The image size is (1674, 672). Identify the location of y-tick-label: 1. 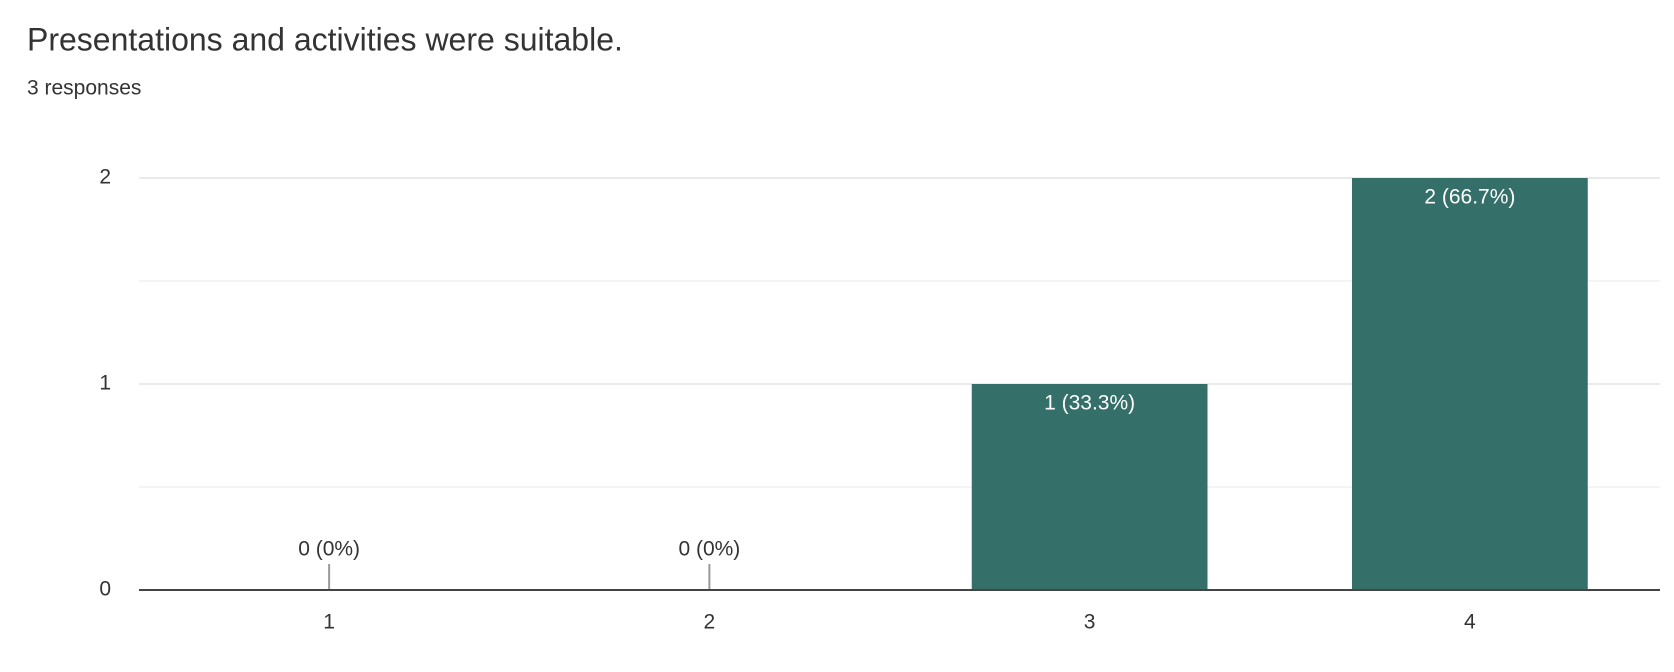
(105, 383).